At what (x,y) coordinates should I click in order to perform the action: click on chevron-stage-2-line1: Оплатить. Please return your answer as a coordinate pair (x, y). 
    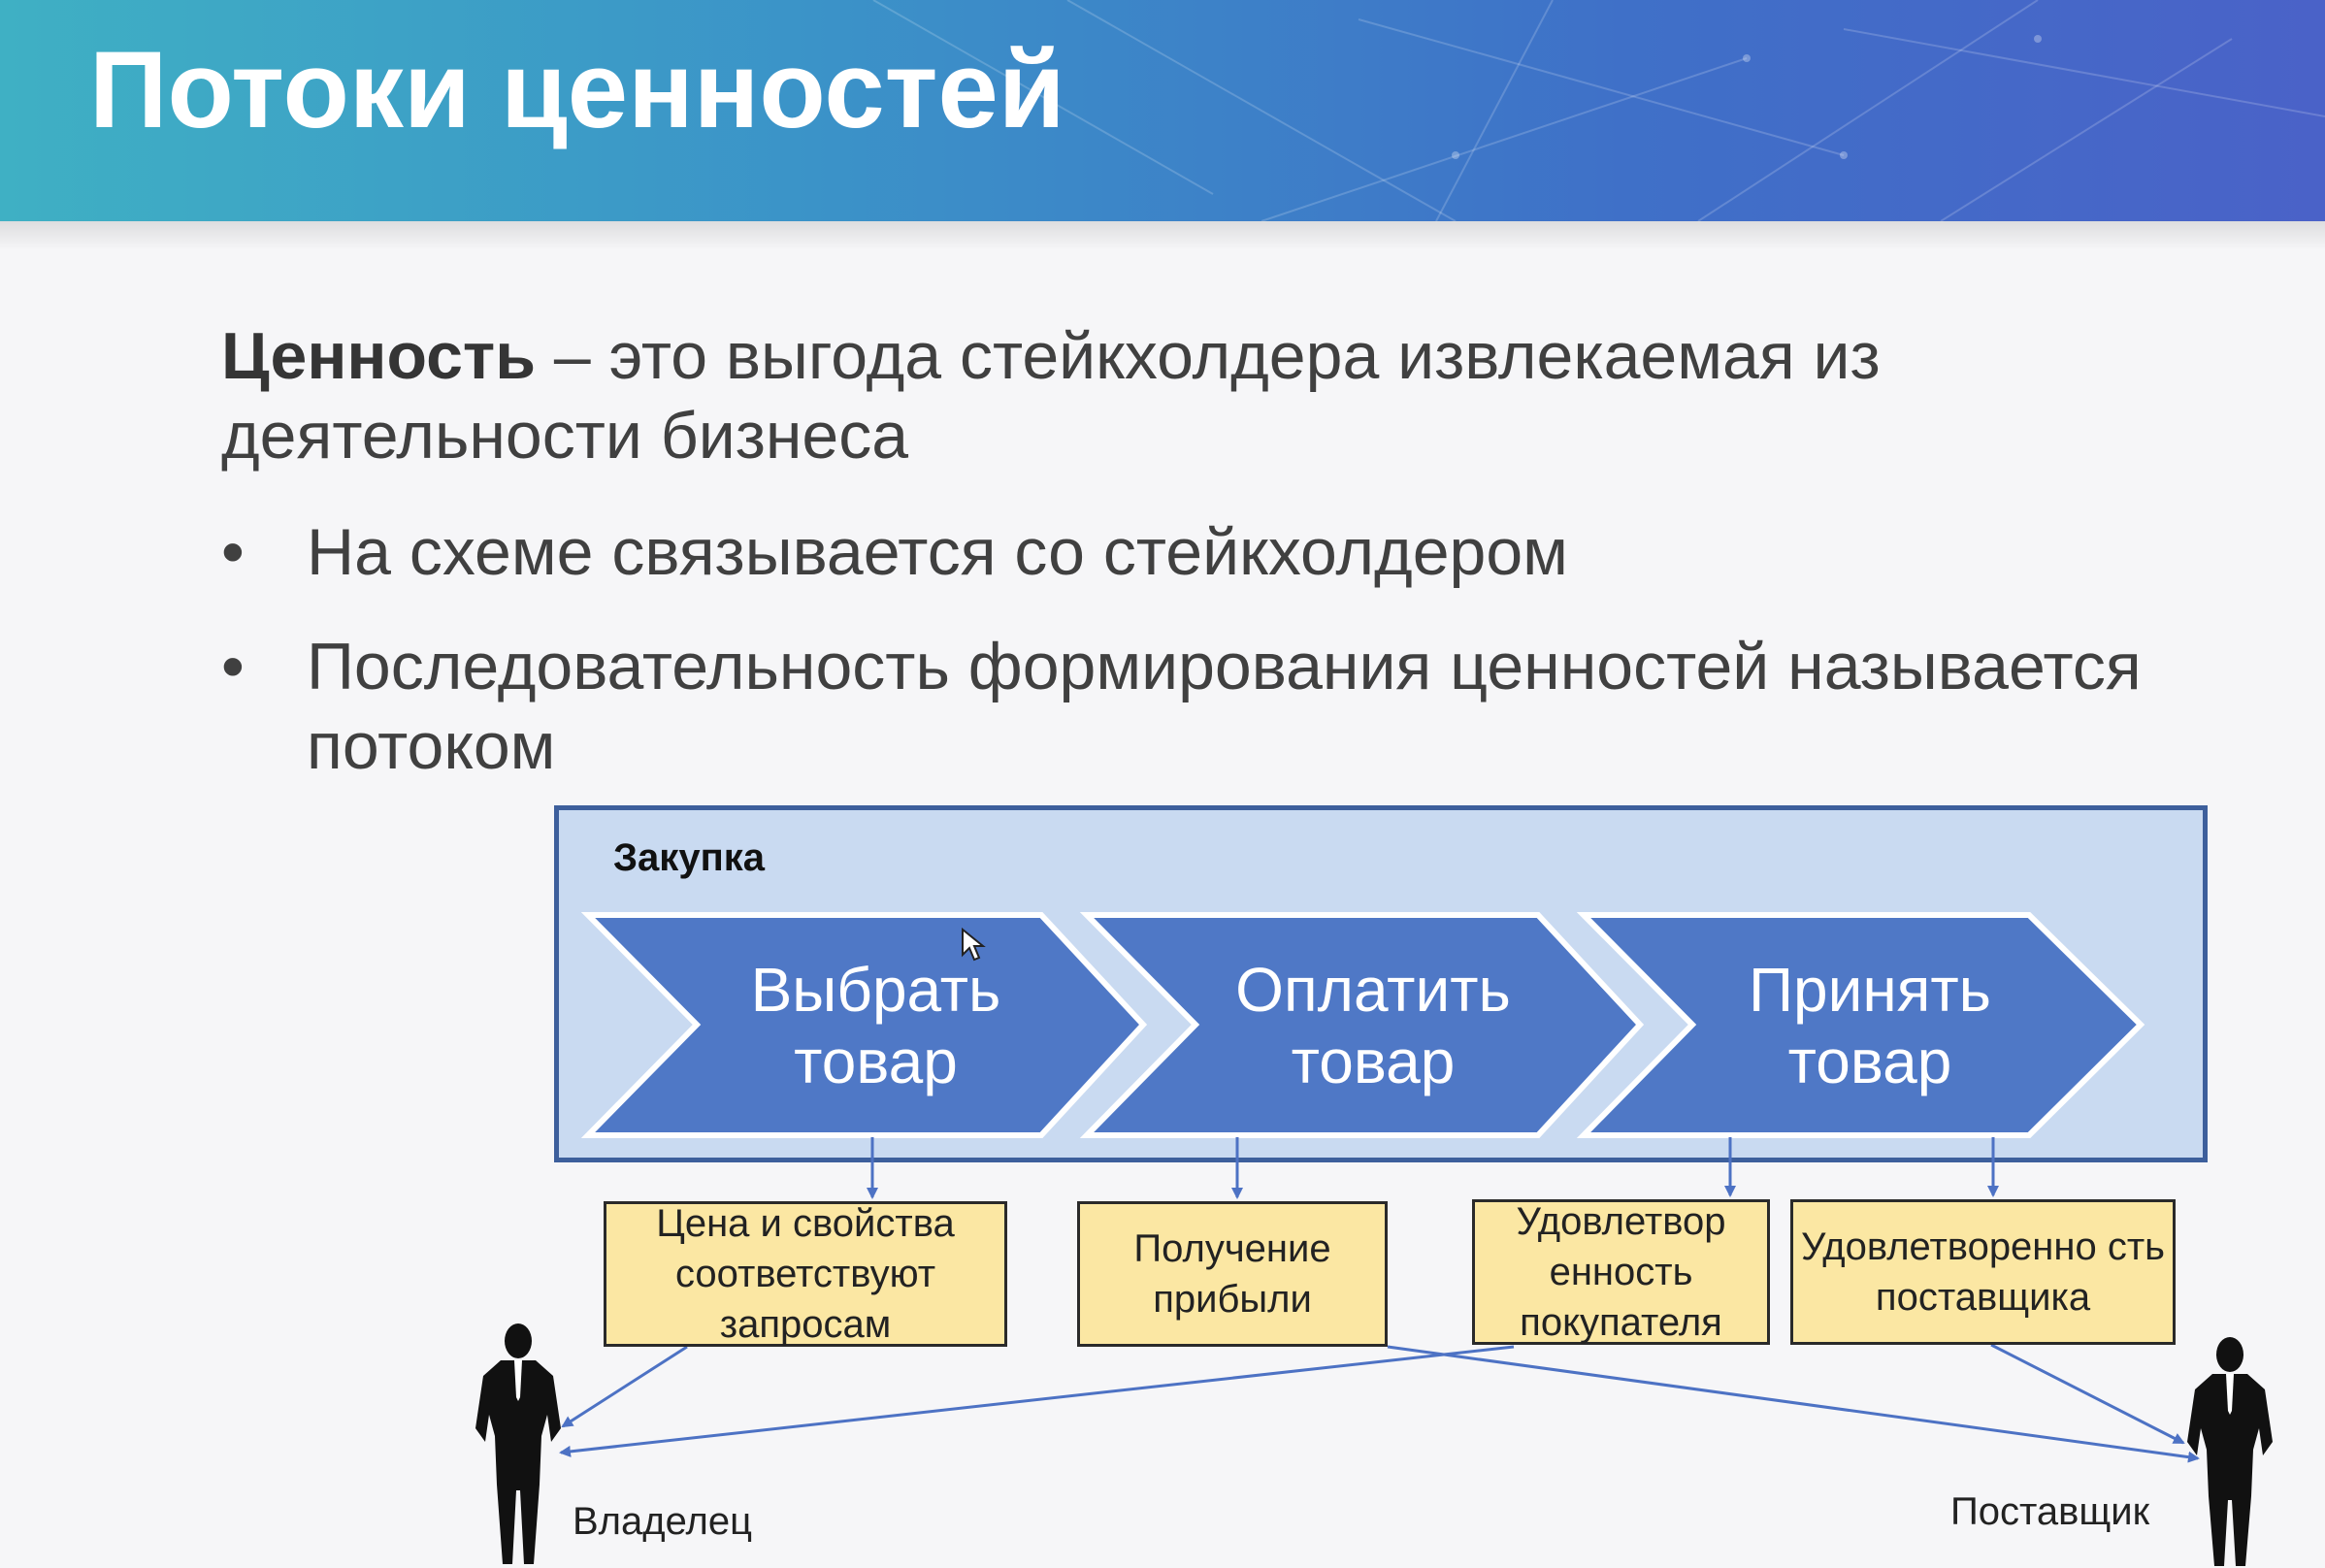
    Looking at the image, I should click on (1373, 990).